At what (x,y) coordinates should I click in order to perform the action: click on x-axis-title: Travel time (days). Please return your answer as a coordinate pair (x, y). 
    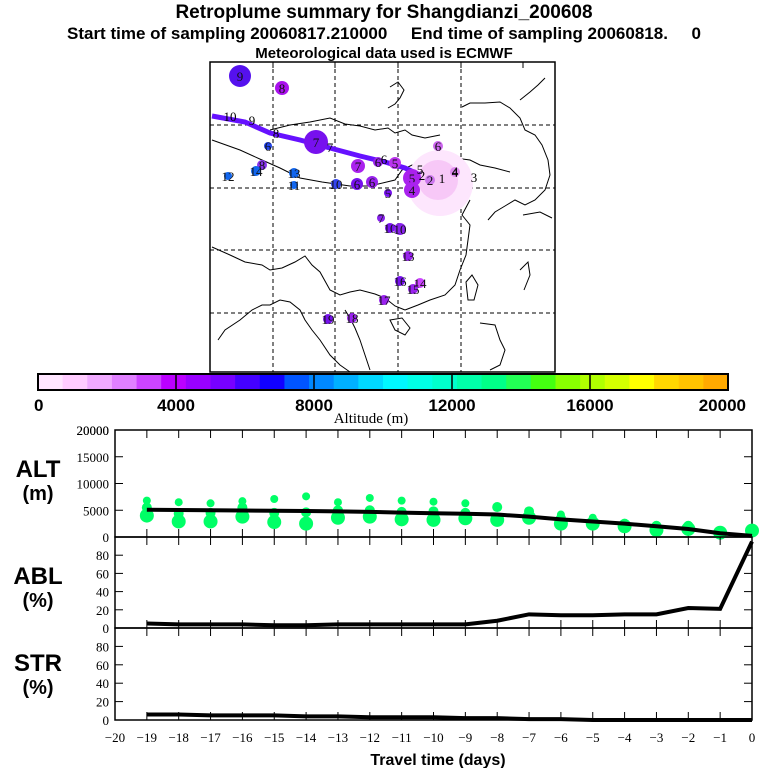
    Looking at the image, I should click on (437, 760).